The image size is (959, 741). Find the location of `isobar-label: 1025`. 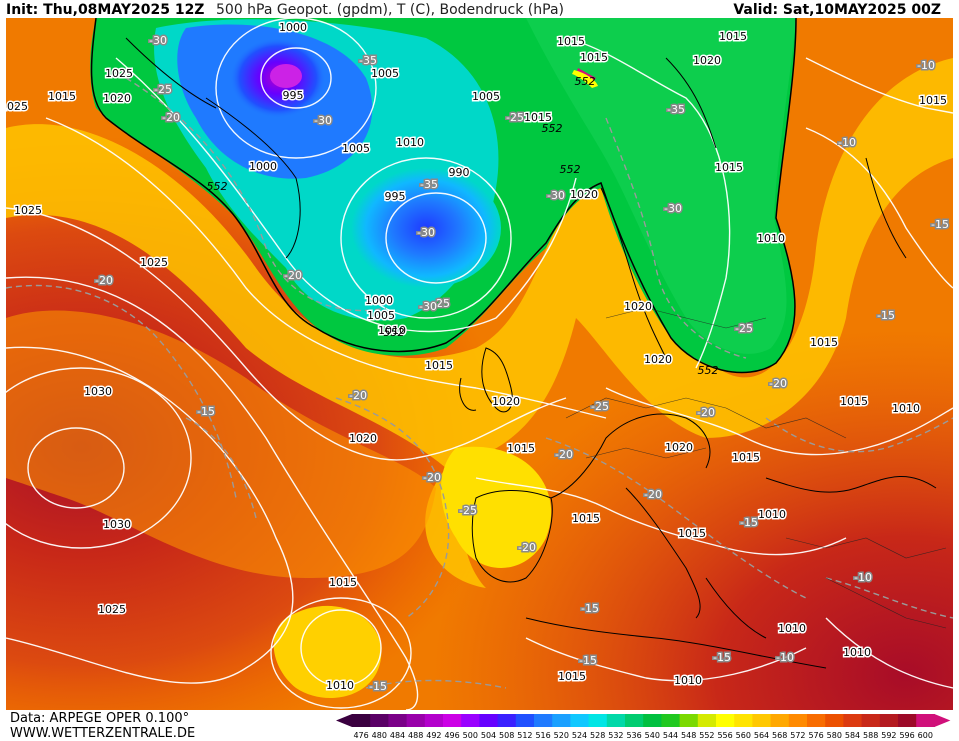

isobar-label: 1025 is located at coordinates (112, 609).